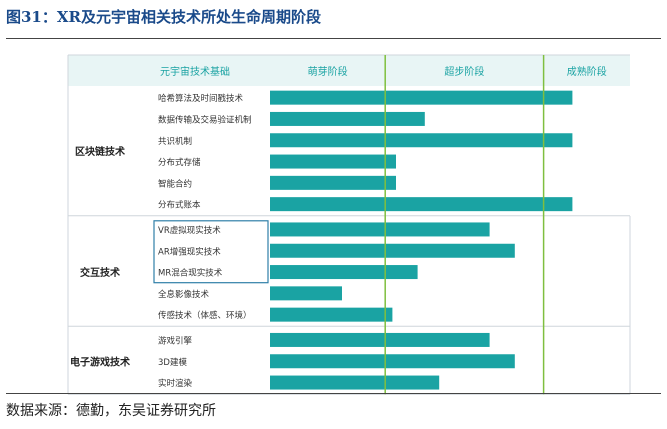  Describe the element at coordinates (333, 38) in the screenshot. I see `title-rule` at that location.